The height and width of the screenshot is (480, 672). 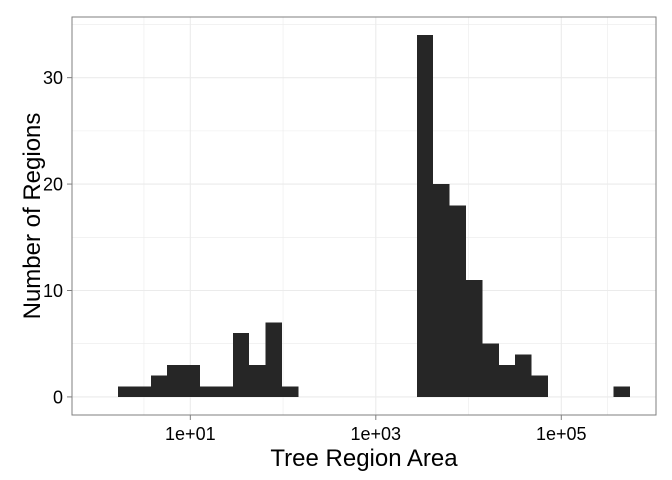 What do you see at coordinates (364, 458) in the screenshot?
I see `x-axis-title: Tree Region Area` at bounding box center [364, 458].